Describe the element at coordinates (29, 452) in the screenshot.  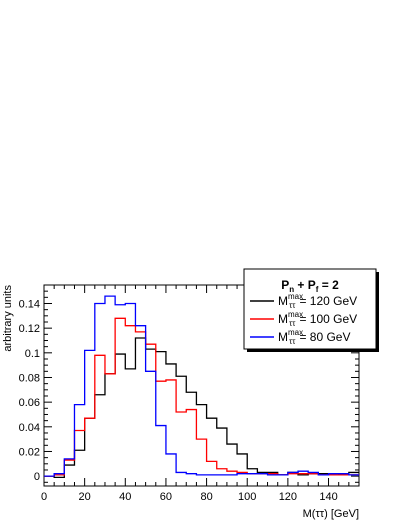
I see `y-tick-label: 0.02` at that location.